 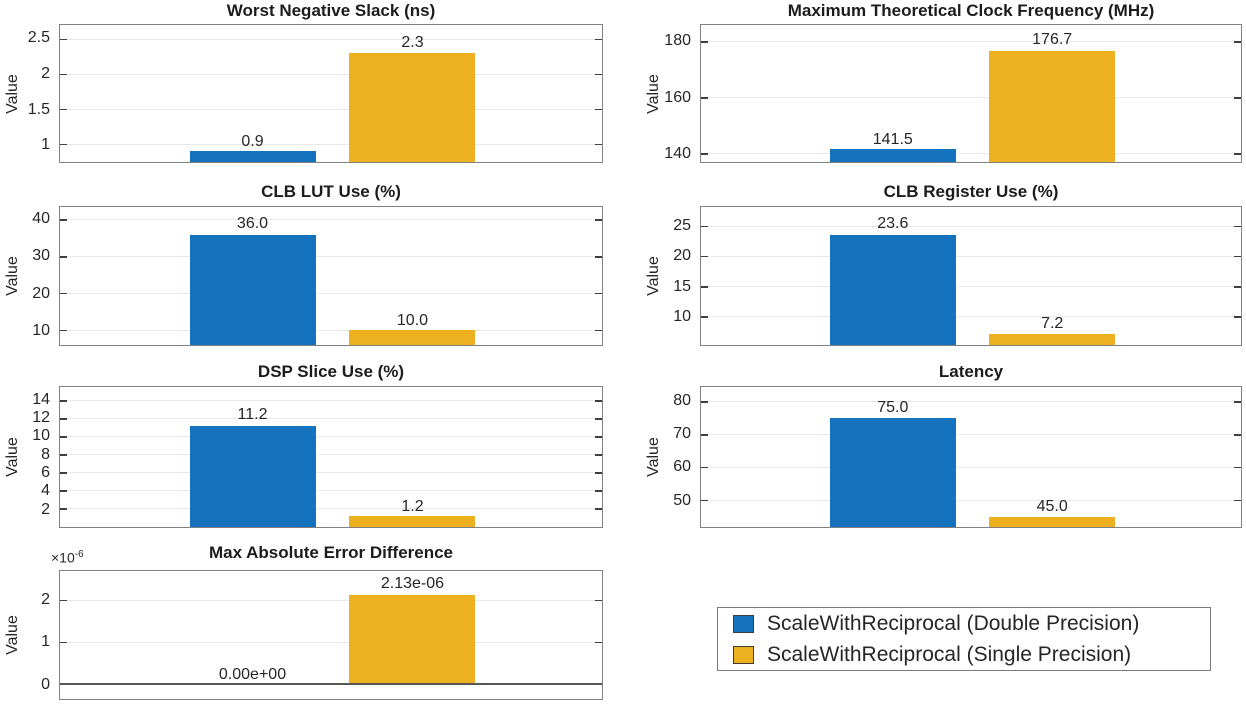 I want to click on chart-title: CLB Register Use (%), so click(x=971, y=191).